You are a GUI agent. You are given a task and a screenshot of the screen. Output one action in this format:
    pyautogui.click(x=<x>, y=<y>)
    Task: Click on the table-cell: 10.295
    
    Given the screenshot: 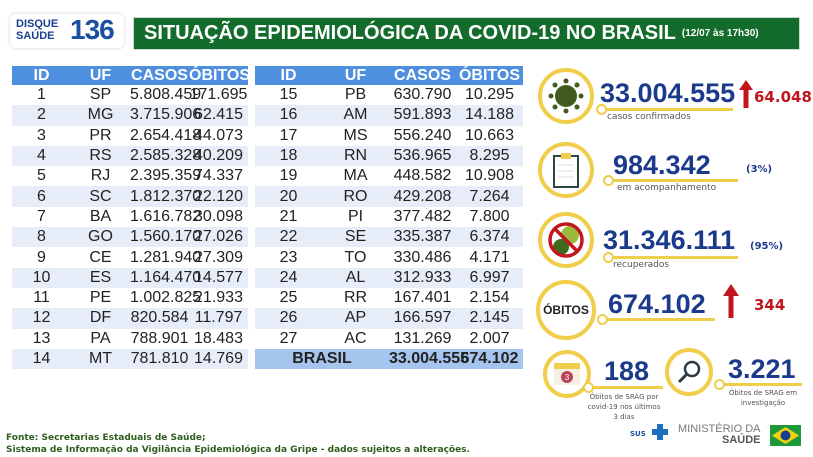 What is the action you would take?
    pyautogui.click(x=489, y=95)
    